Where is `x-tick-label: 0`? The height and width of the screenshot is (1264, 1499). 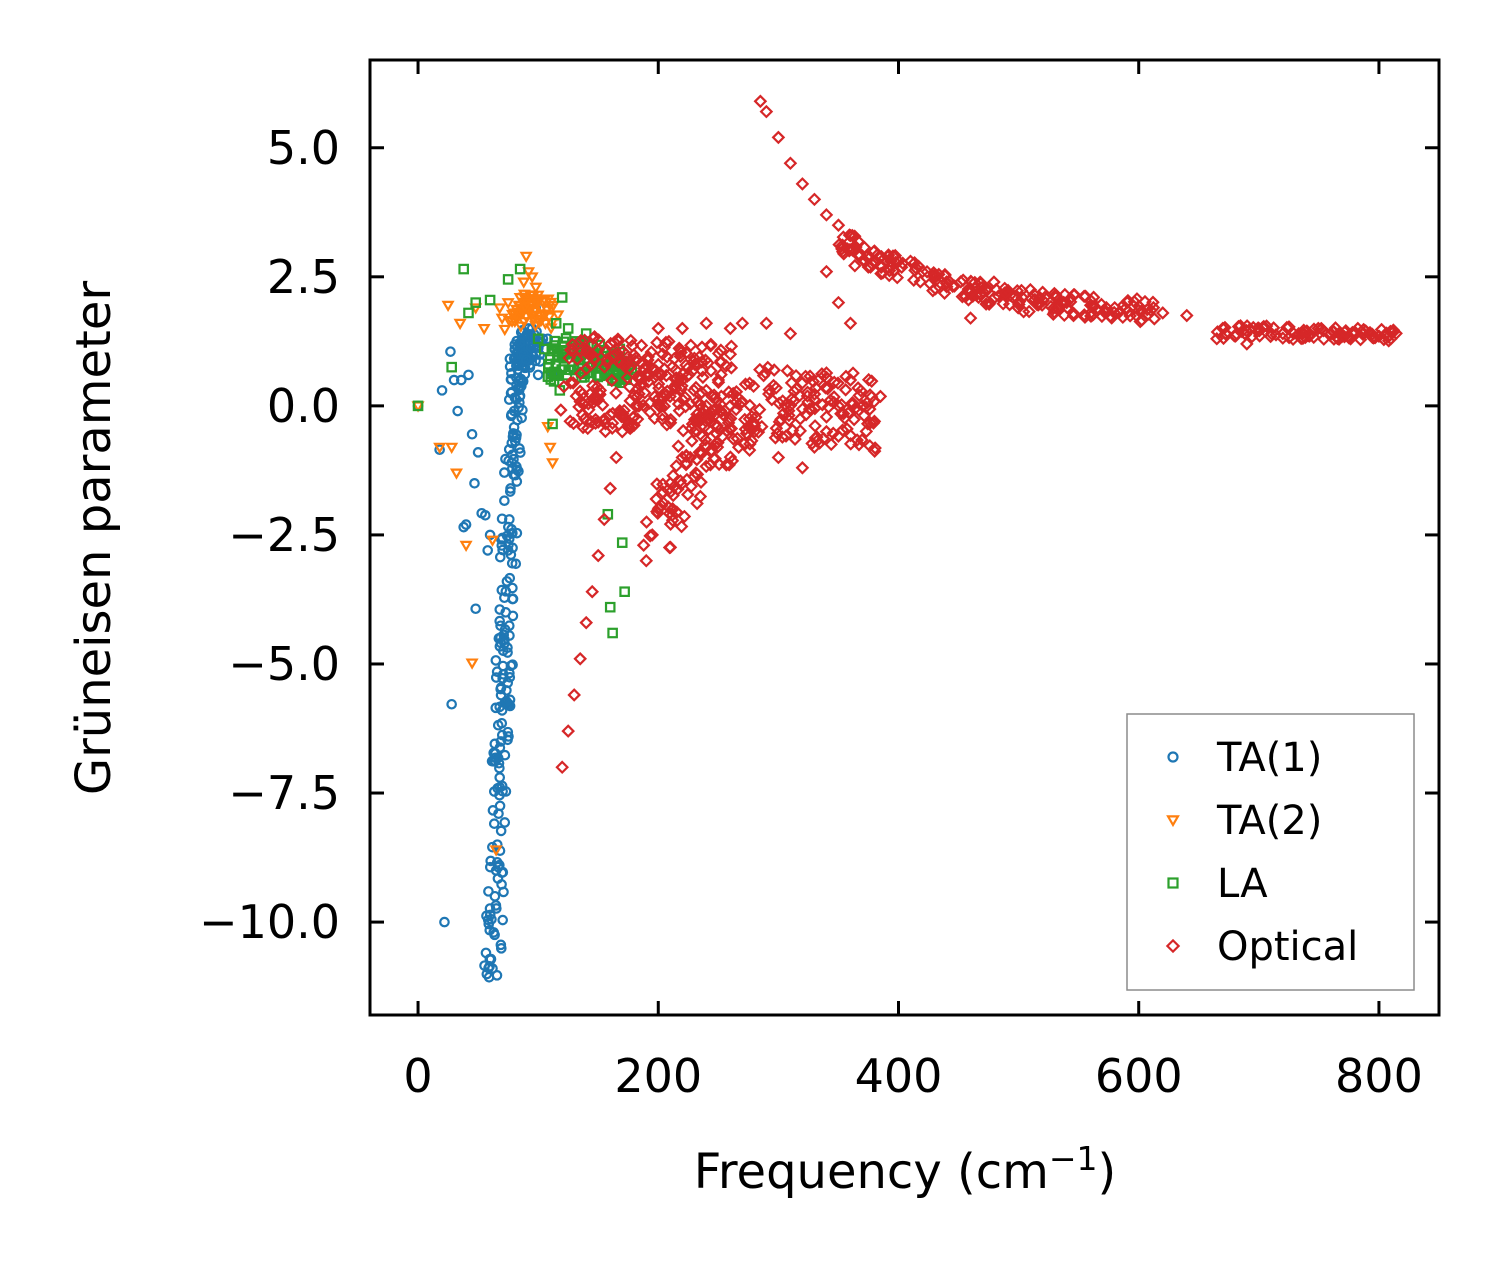 x-tick-label: 0 is located at coordinates (417, 1076).